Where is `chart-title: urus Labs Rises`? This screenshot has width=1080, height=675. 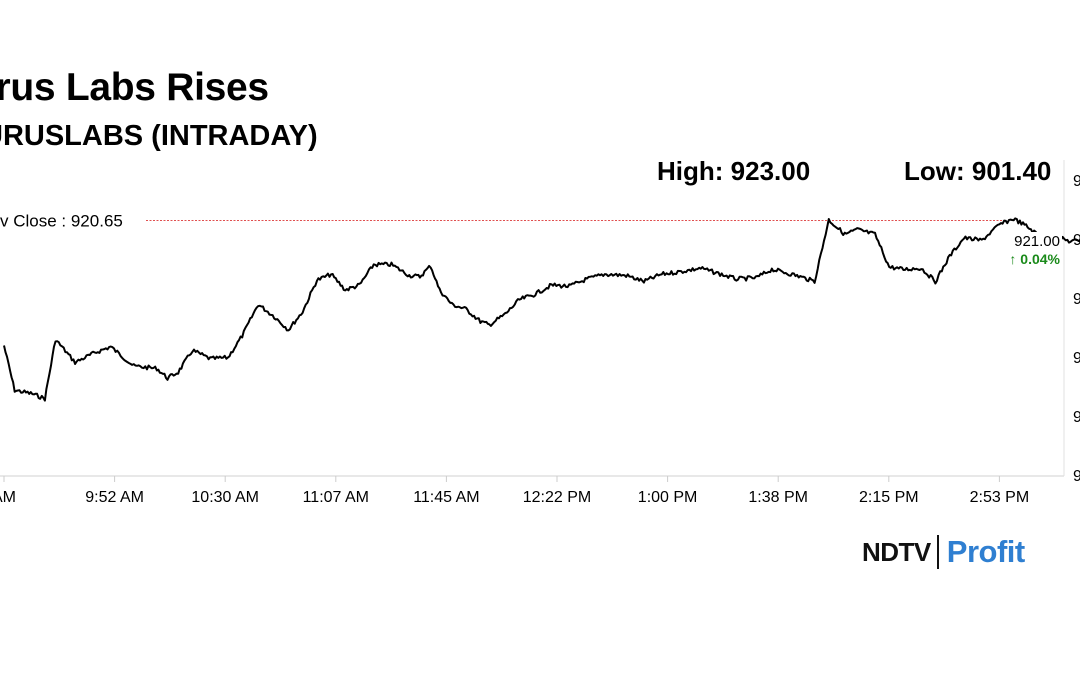
chart-title: urus Labs Rises is located at coordinates (134, 87).